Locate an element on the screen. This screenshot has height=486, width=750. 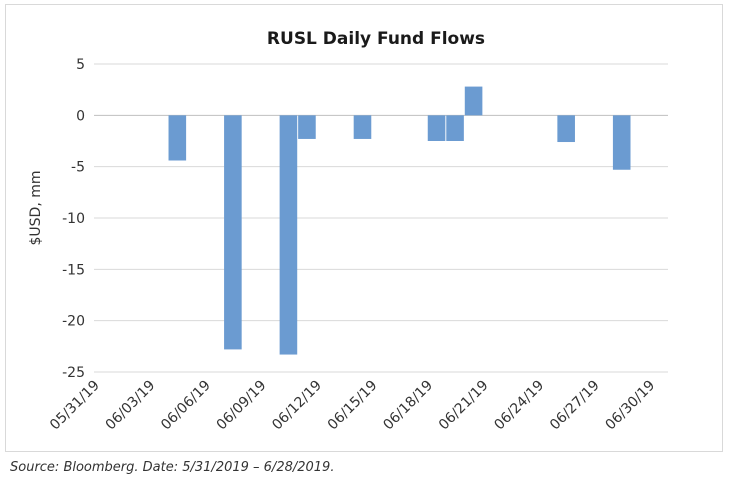
y-tick-label: -10 is located at coordinates (73, 219).